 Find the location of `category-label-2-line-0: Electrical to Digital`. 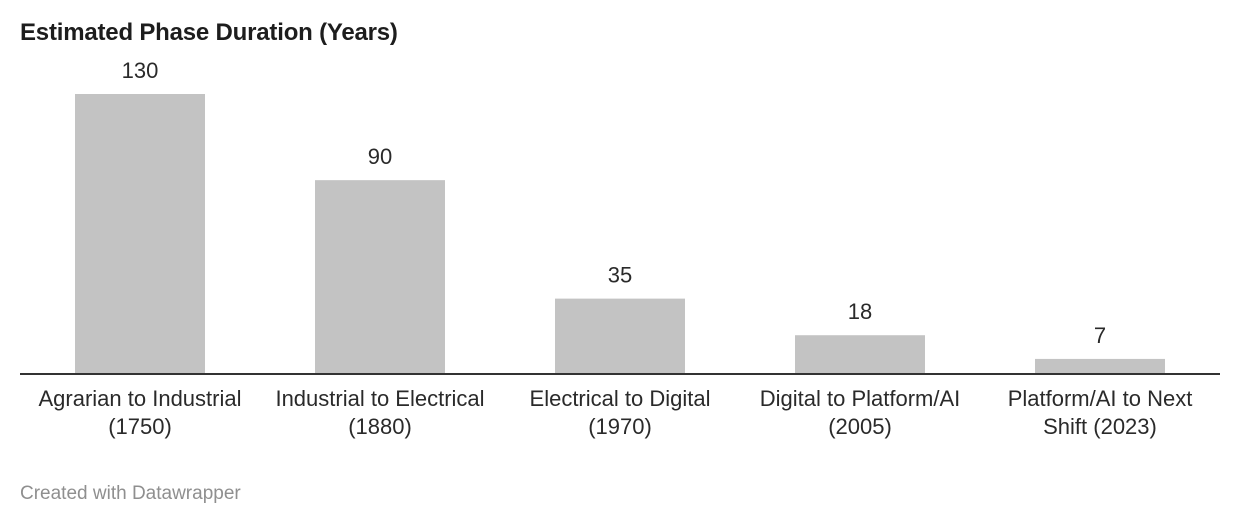

category-label-2-line-0: Electrical to Digital is located at coordinates (620, 398).